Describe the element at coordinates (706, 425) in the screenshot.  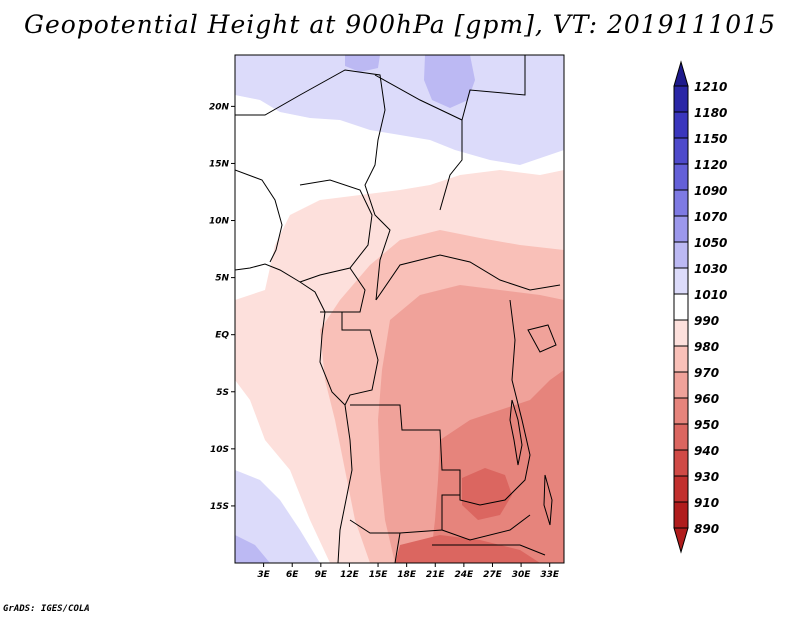
I see `colorbar-label: 950` at that location.